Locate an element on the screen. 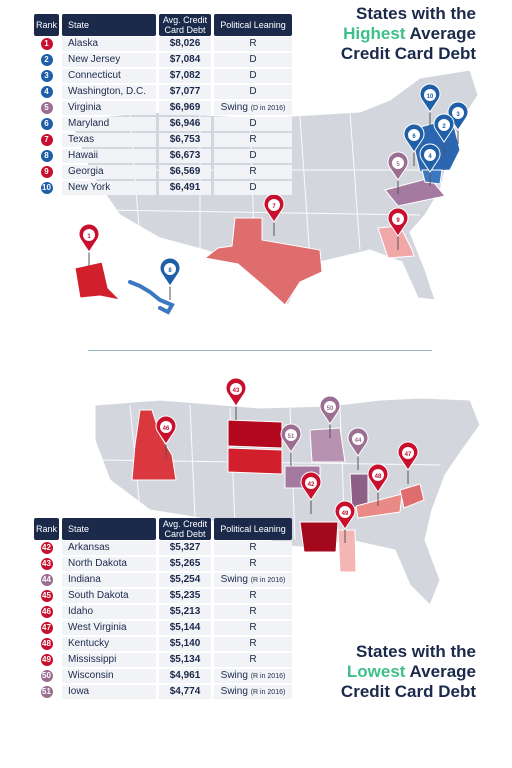 The height and width of the screenshot is (768, 512). rank-cell: 49 is located at coordinates (46, 660).